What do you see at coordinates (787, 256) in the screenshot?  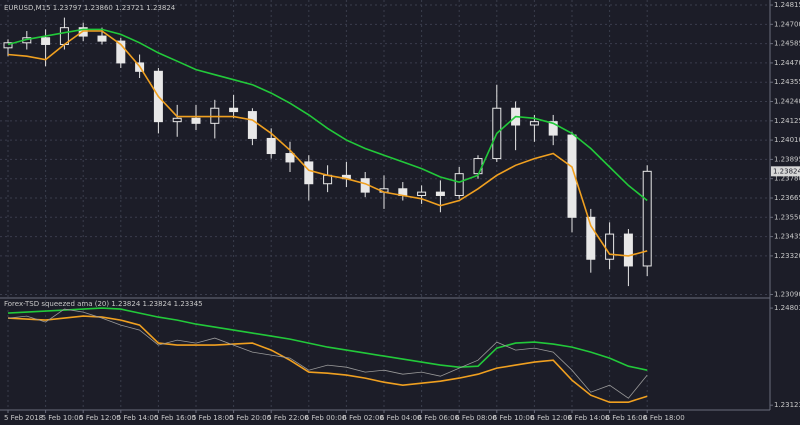 I see `y-tick-label: 1.23320` at bounding box center [787, 256].